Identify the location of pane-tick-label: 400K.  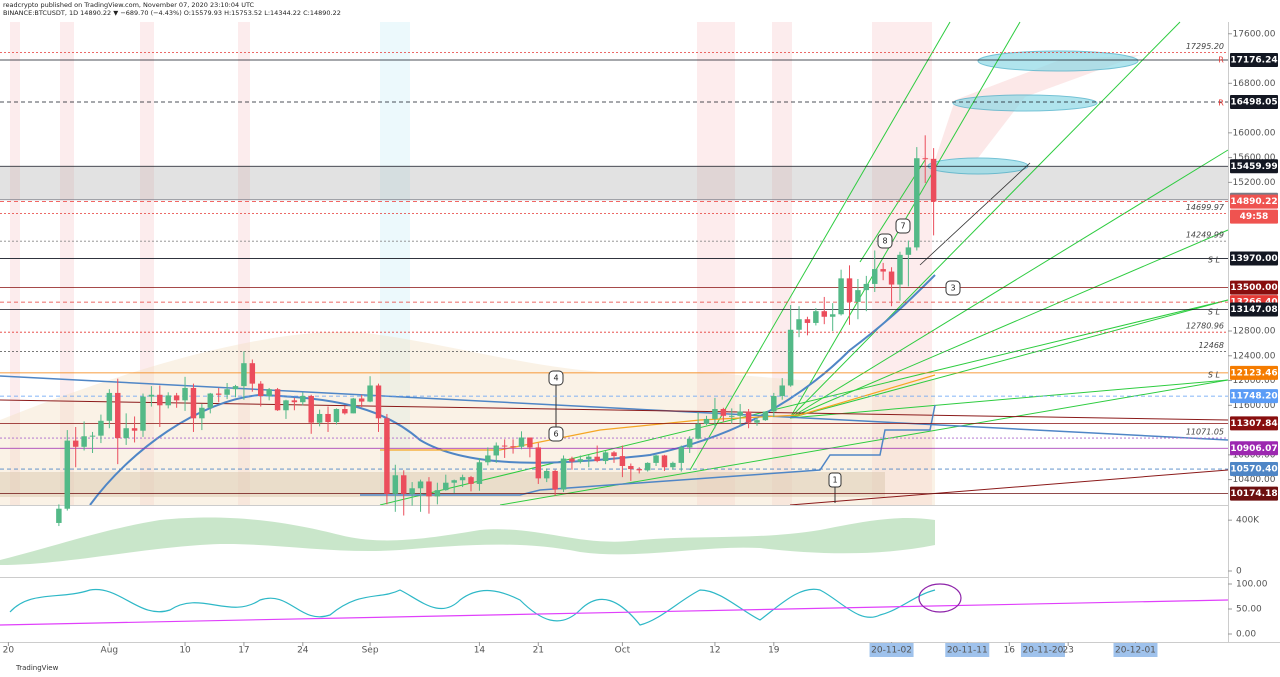
(1248, 521).